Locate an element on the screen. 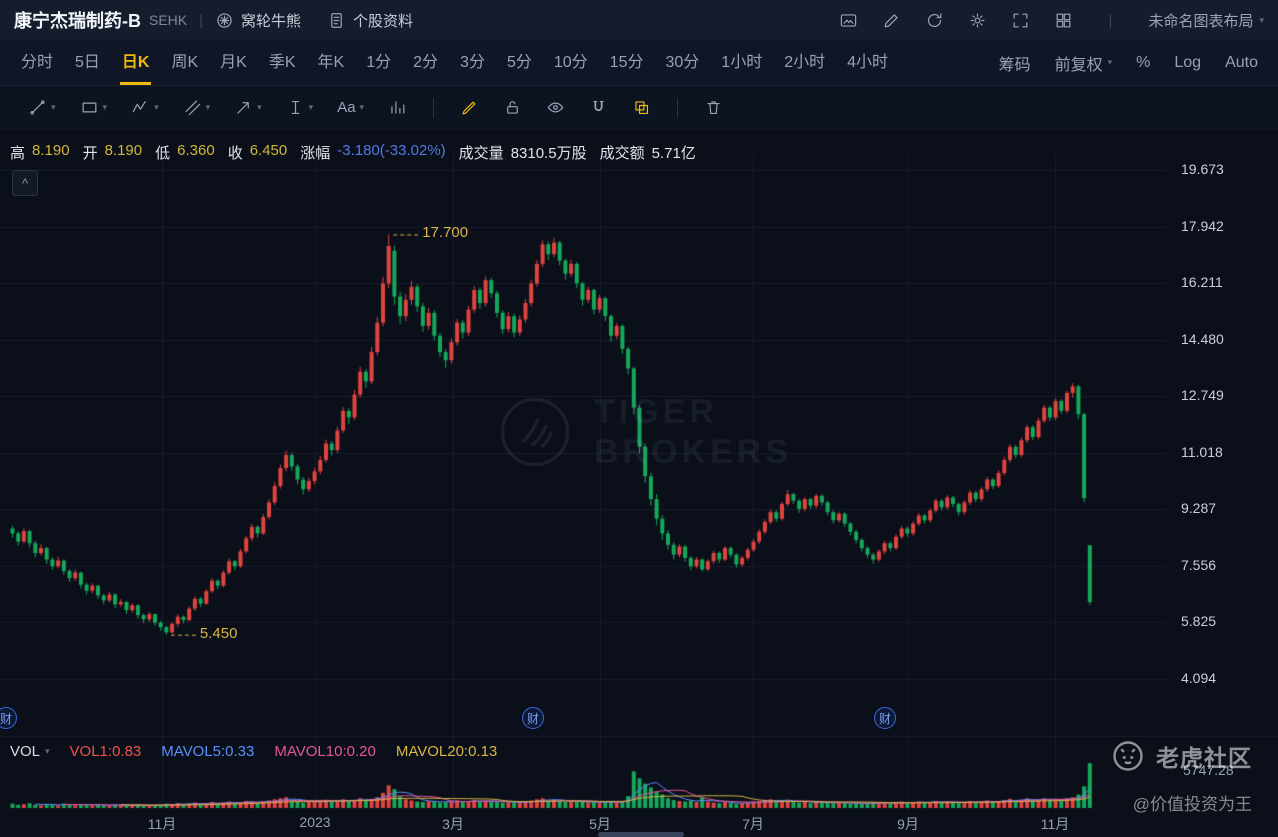  brush-icon is located at coordinates (469, 108).